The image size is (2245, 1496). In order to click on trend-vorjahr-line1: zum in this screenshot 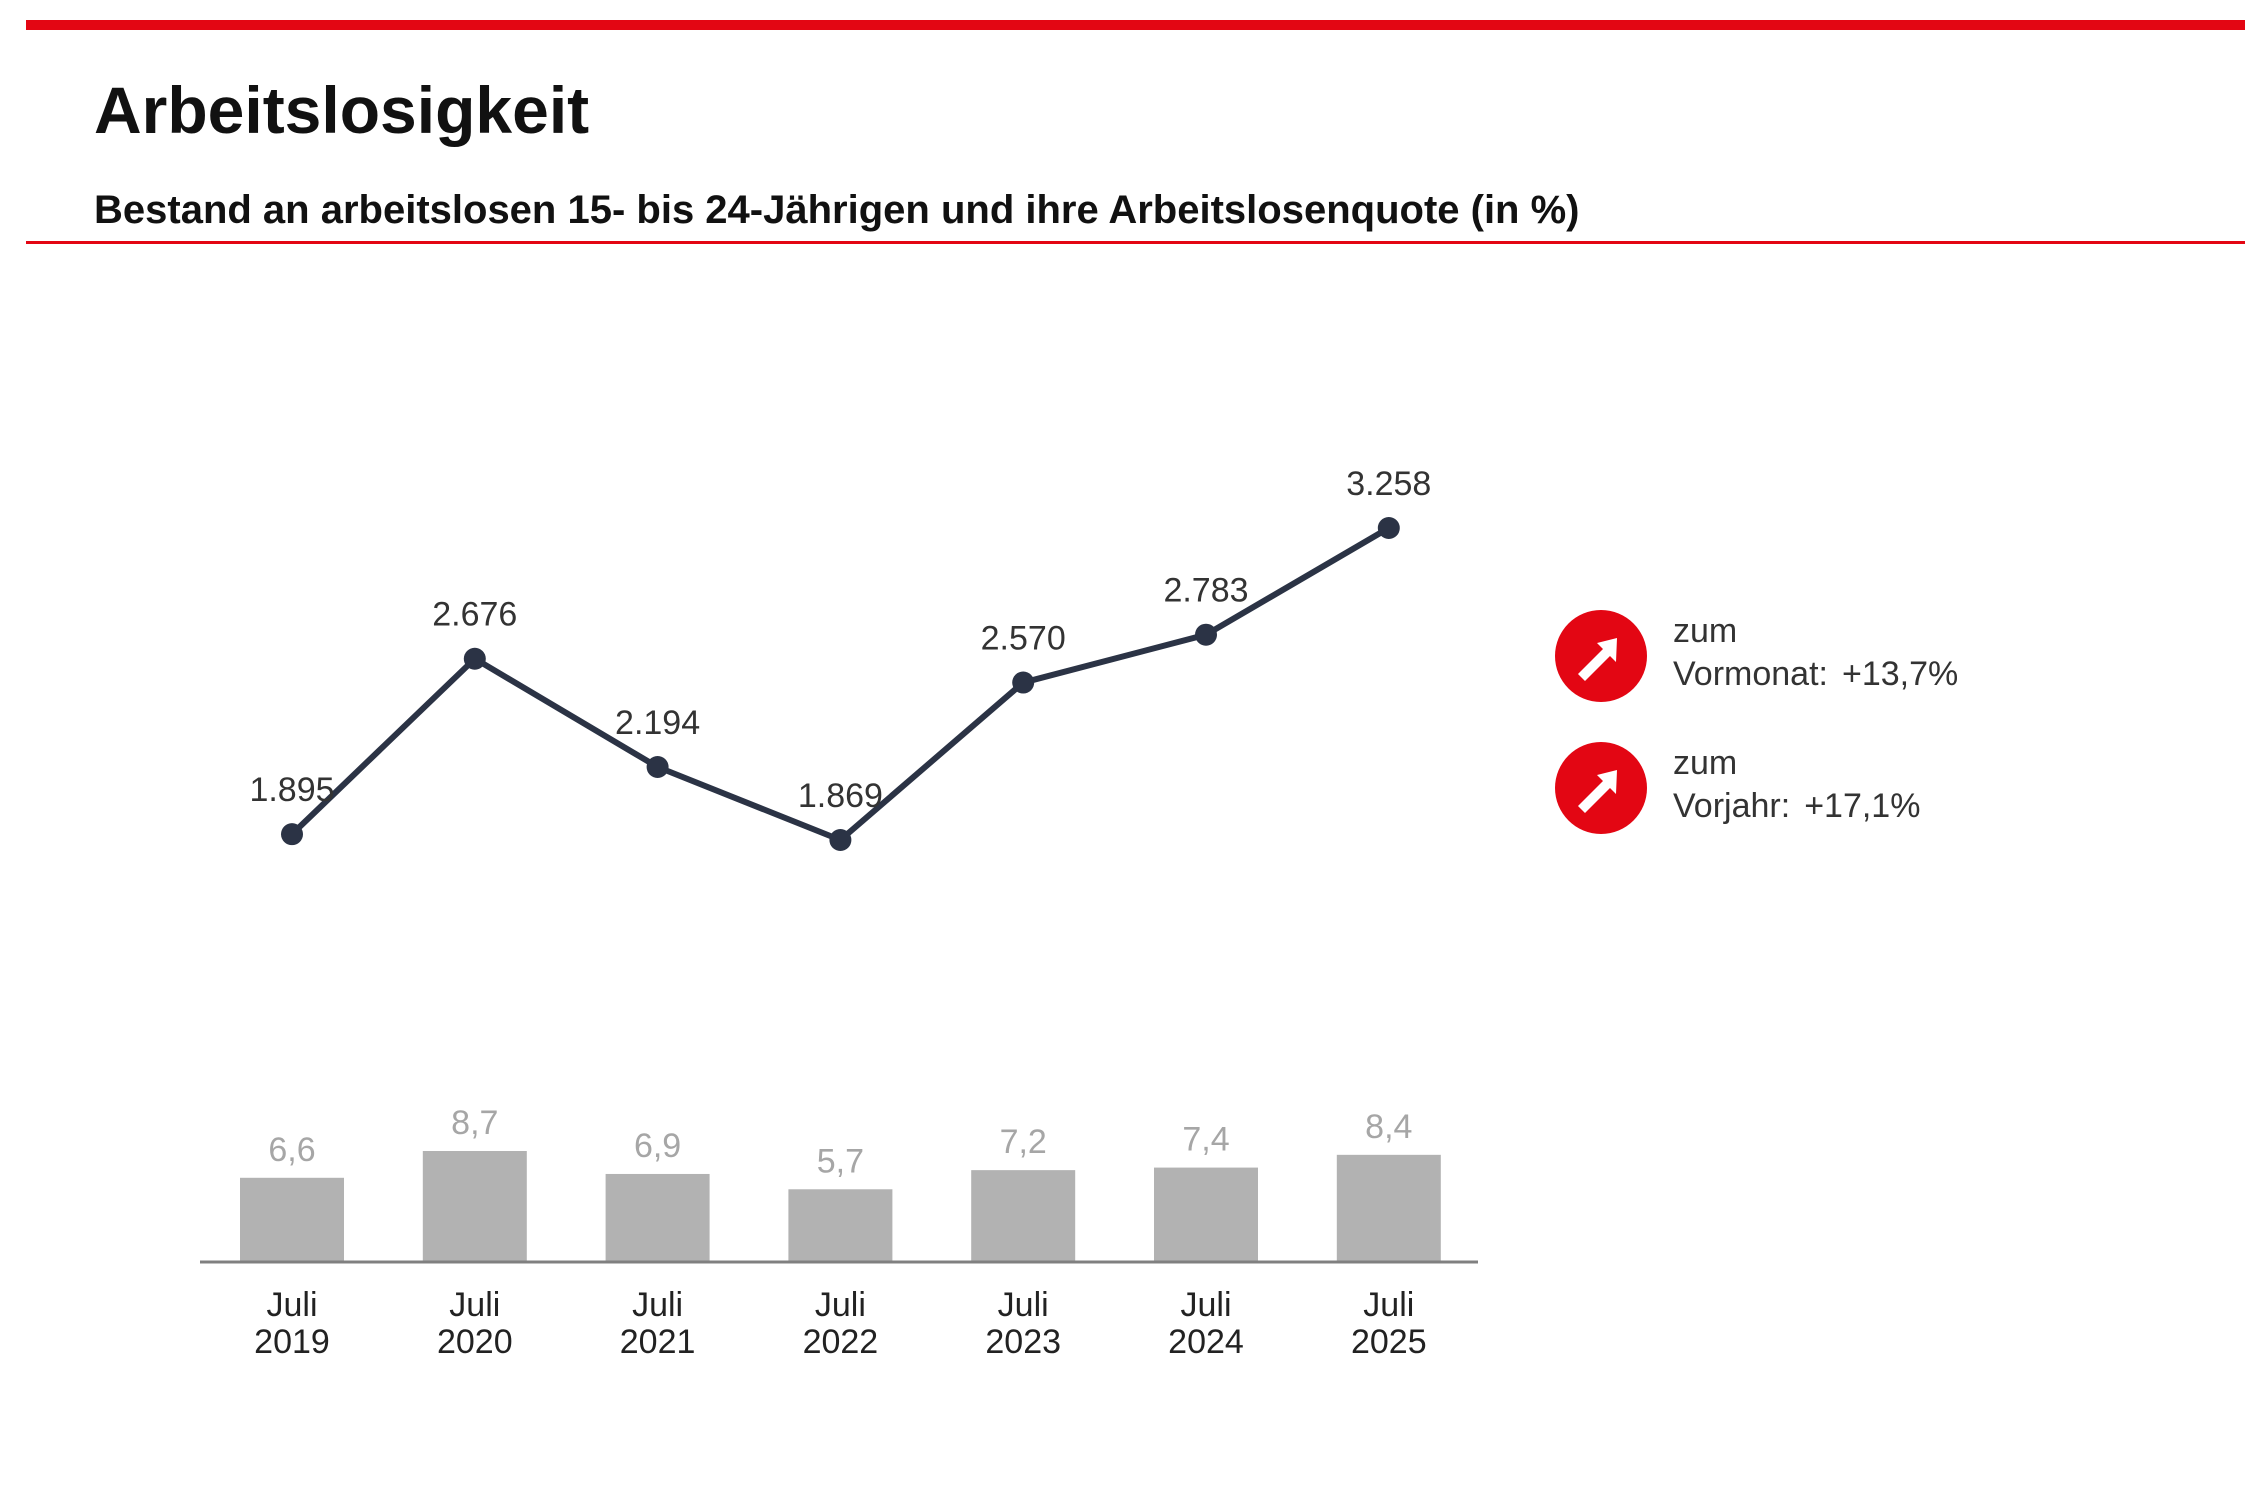, I will do `click(1705, 763)`.